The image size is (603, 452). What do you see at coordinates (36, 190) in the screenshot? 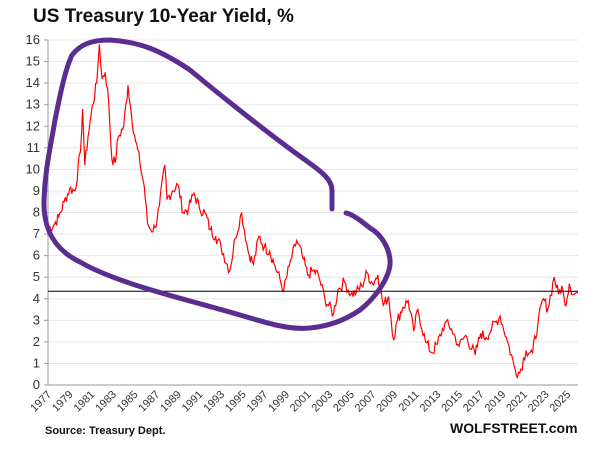
I see `y-tick-label: 9` at bounding box center [36, 190].